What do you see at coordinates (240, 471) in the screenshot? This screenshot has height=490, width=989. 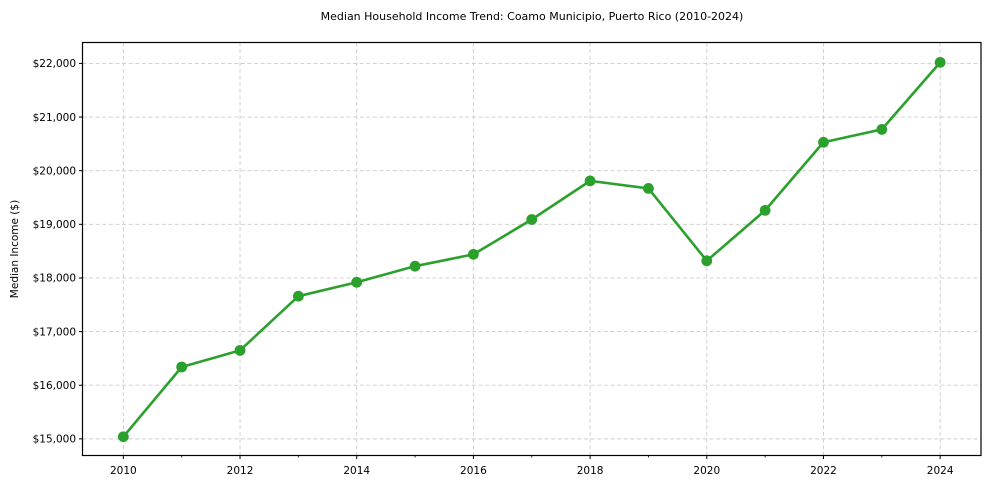 I see `x-tick-label: 2012` at bounding box center [240, 471].